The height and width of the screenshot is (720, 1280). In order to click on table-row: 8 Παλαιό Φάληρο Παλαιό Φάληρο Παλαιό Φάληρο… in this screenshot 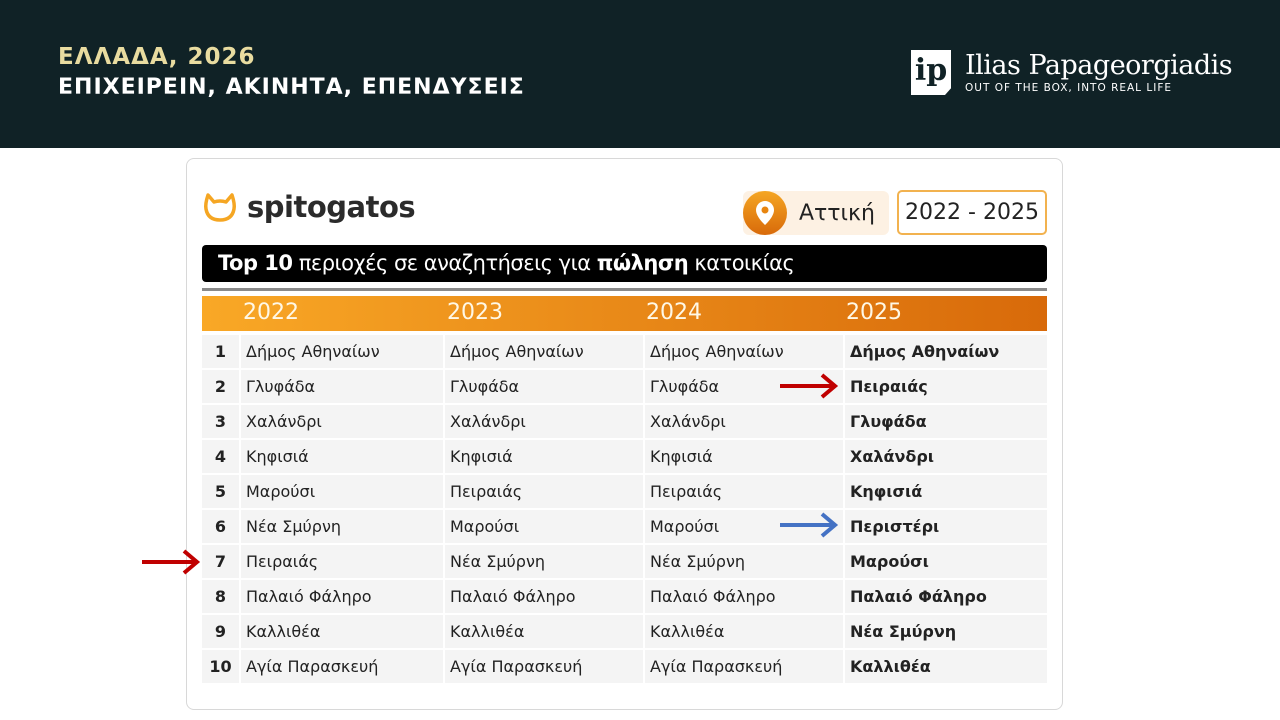, I will do `click(624, 596)`.